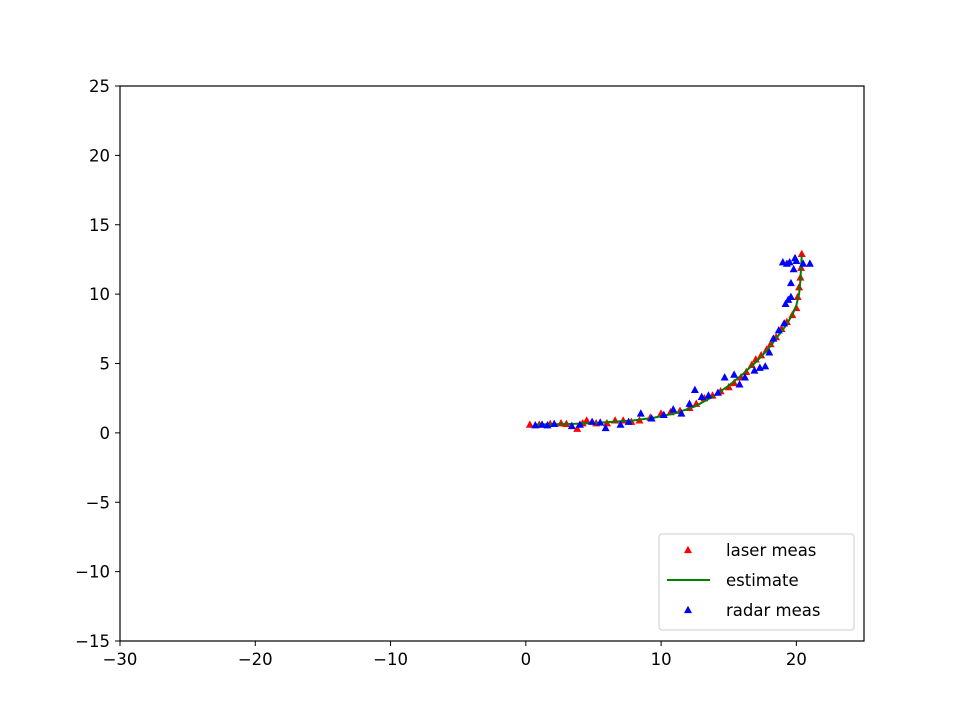 This screenshot has width=960, height=720. I want to click on legend-swatch-laser-meas, so click(688, 549).